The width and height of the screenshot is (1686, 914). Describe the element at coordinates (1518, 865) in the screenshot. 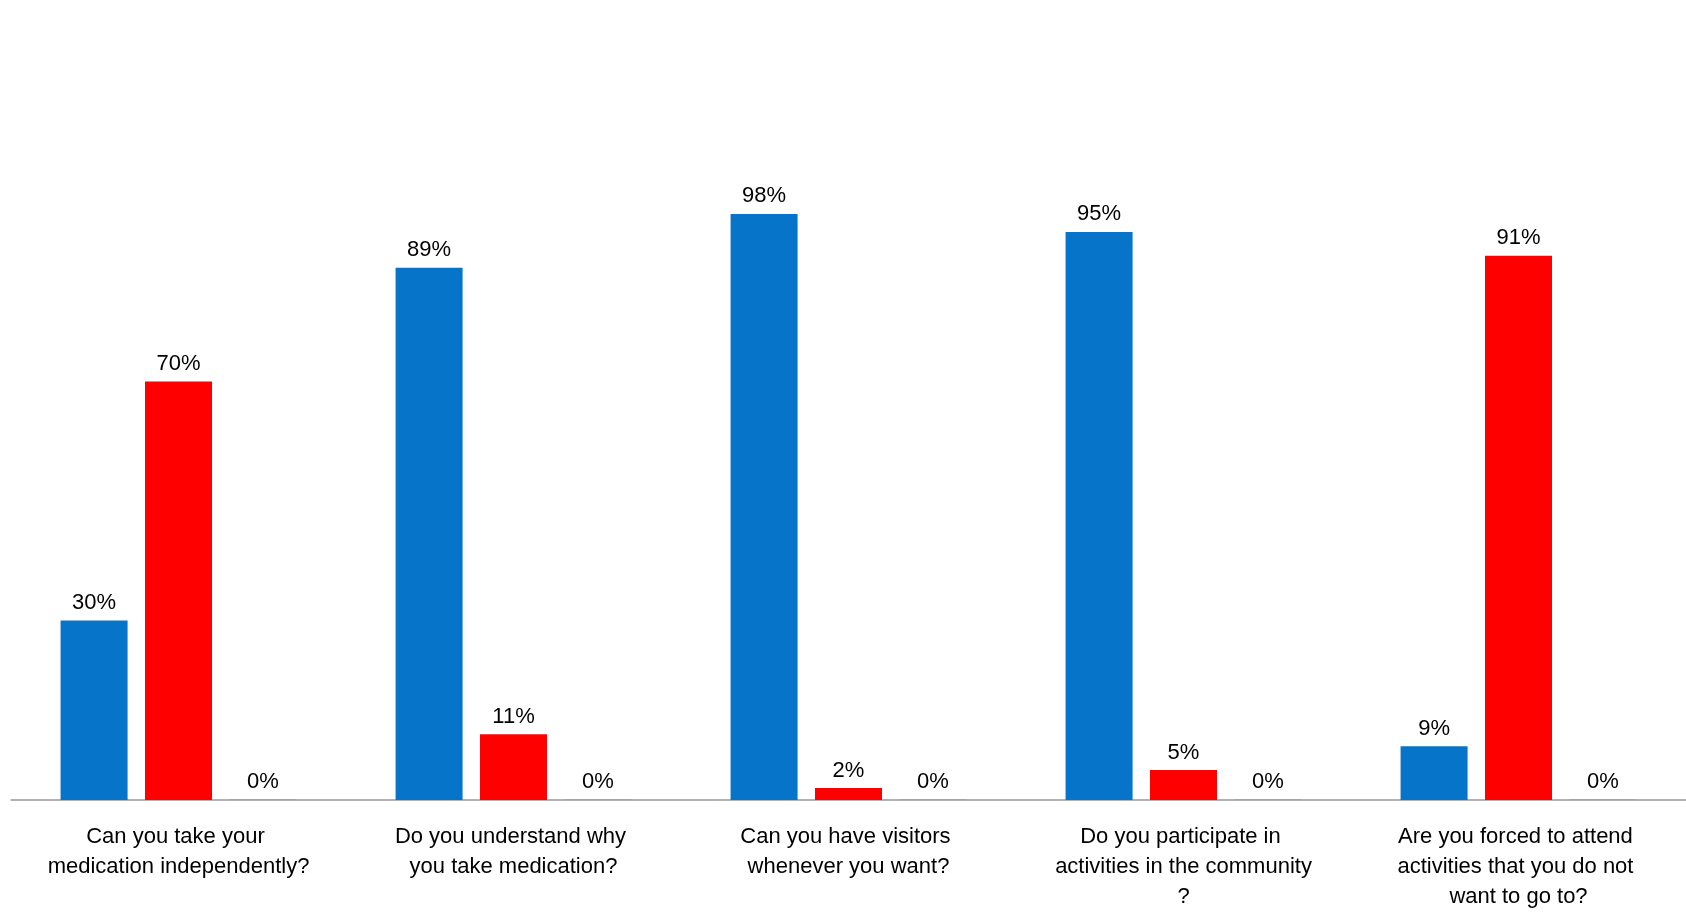

I see `x-tick-label: Are you forced to attend activities that you do not want to go to?` at that location.